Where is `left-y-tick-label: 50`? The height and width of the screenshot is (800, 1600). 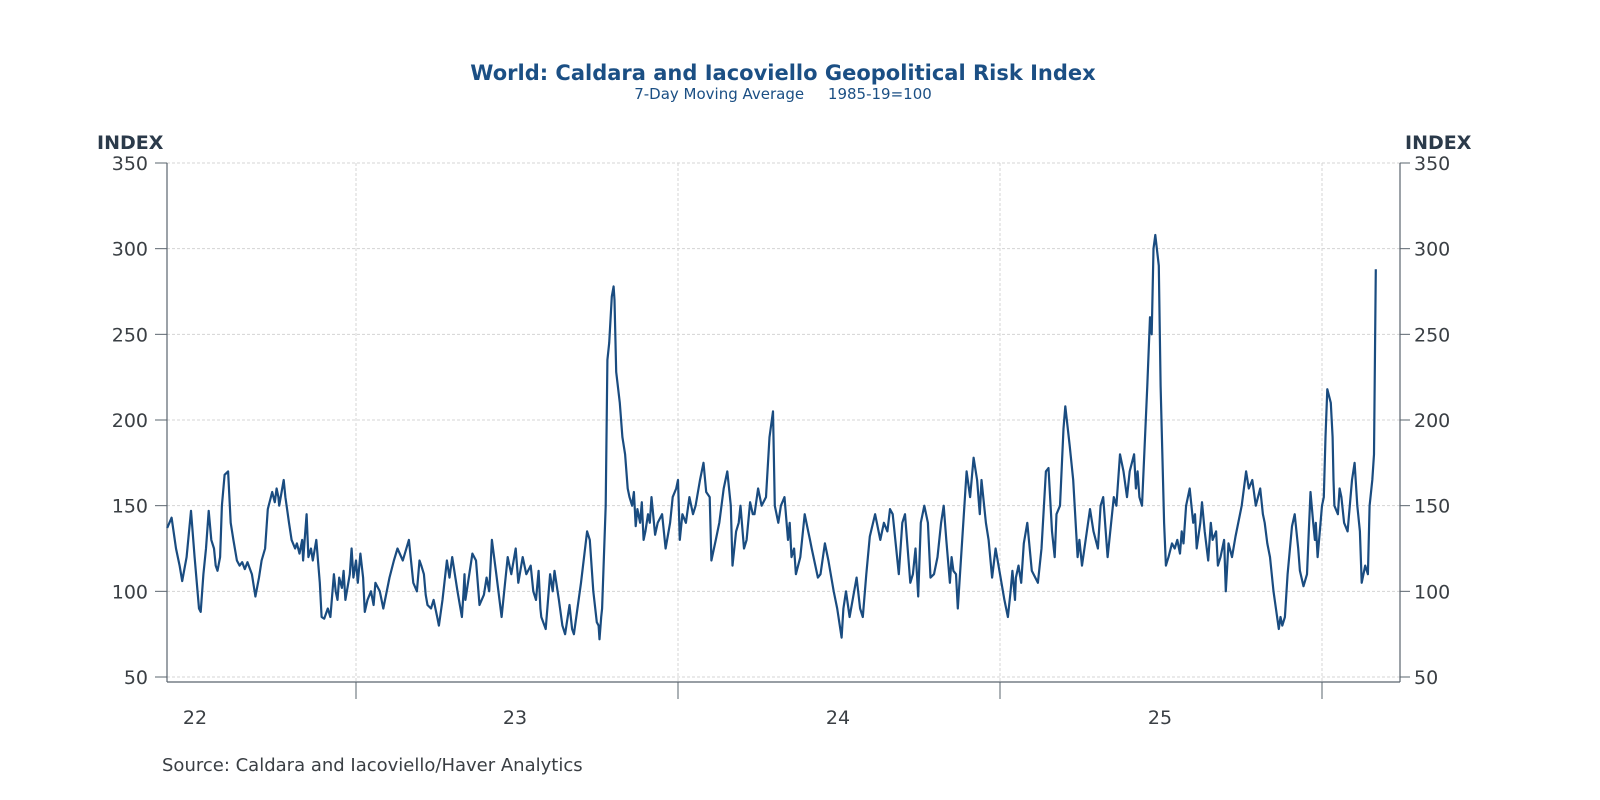 left-y-tick-label: 50 is located at coordinates (136, 678).